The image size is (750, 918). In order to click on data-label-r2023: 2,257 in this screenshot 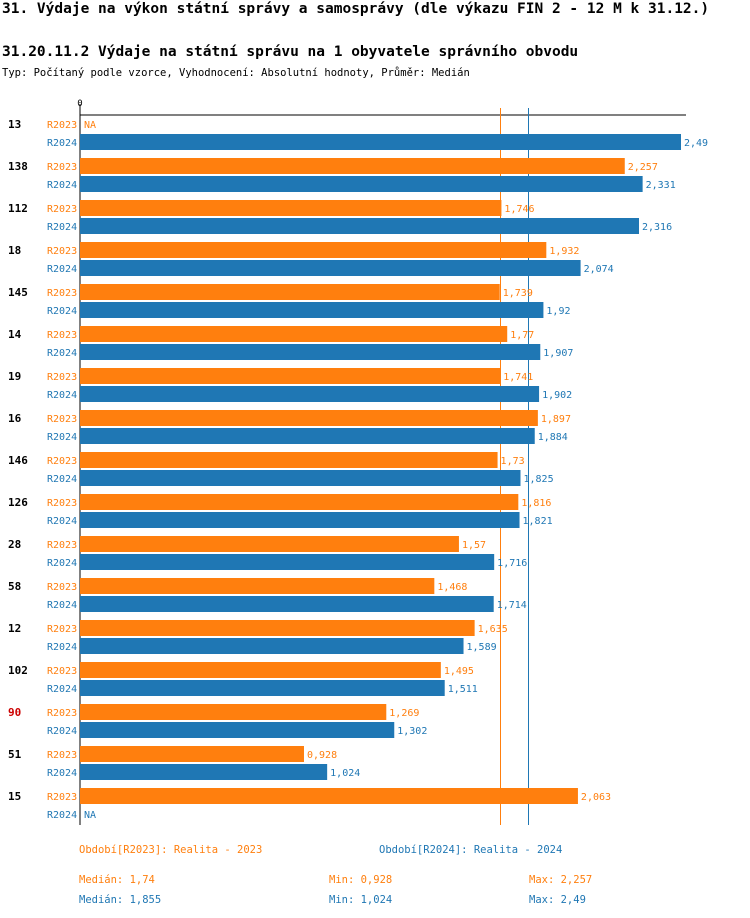, I will do `click(643, 167)`.